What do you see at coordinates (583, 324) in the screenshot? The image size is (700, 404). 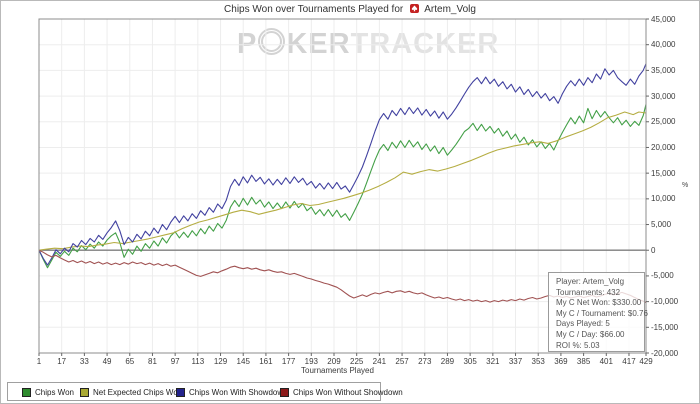 I see `tooltip-stat-line: Days Played: 5` at bounding box center [583, 324].